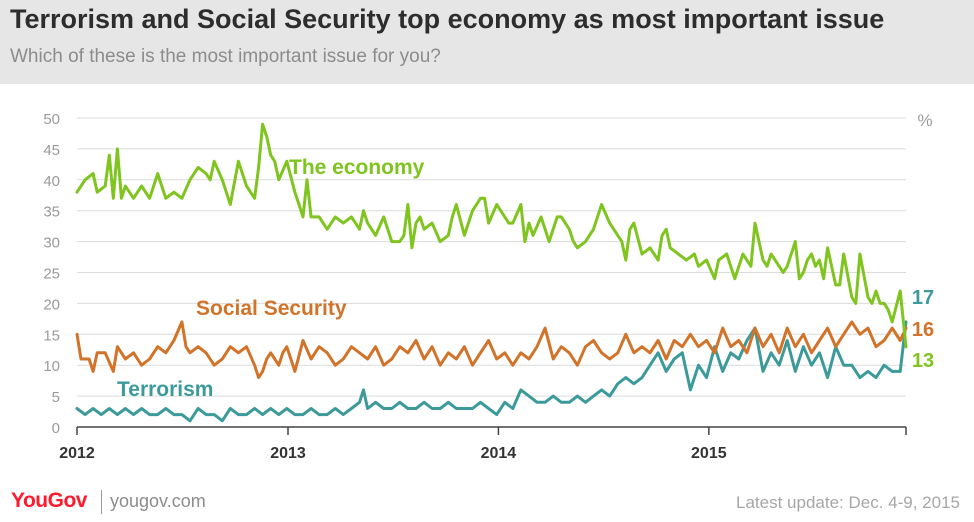 Image resolution: width=974 pixels, height=522 pixels. What do you see at coordinates (51, 119) in the screenshot?
I see `y-tick-label: 50` at bounding box center [51, 119].